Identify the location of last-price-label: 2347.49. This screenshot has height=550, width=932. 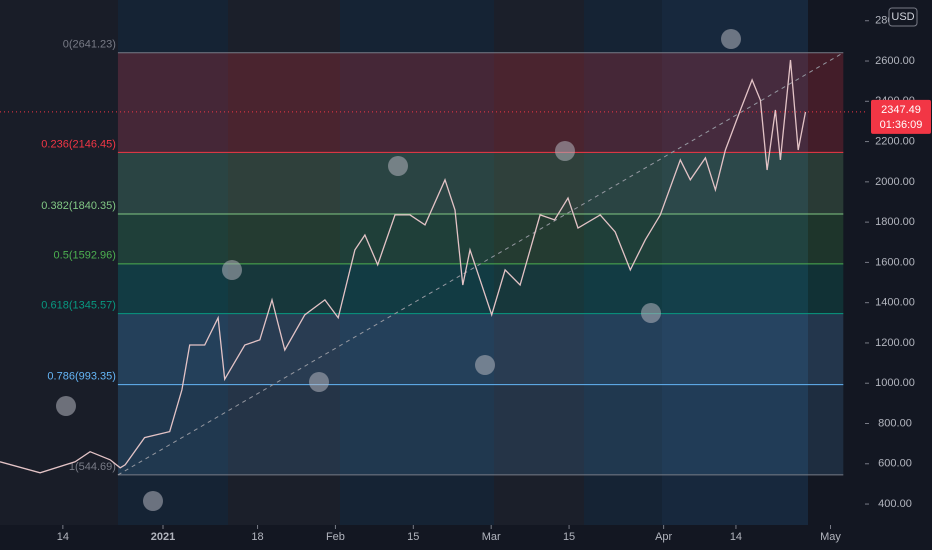
(901, 110).